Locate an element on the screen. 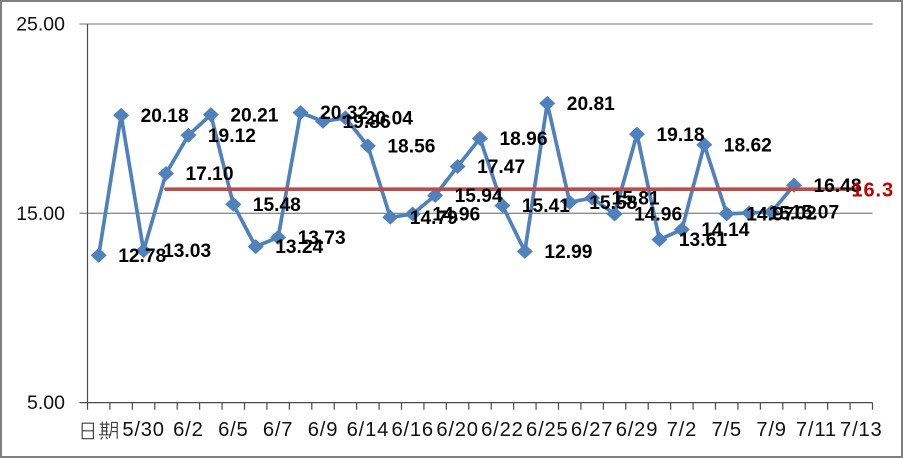 This screenshot has height=458, width=903. svg-text: 15.58 is located at coordinates (613, 203).